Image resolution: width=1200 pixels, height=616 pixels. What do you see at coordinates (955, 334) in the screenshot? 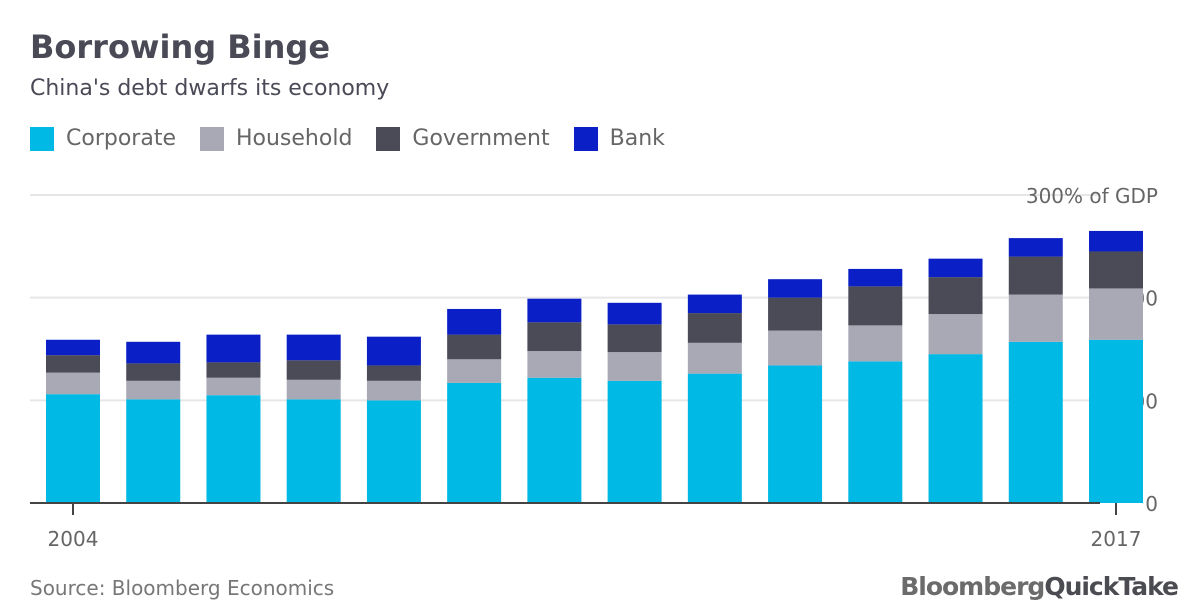
I see `bar-household-2015` at bounding box center [955, 334].